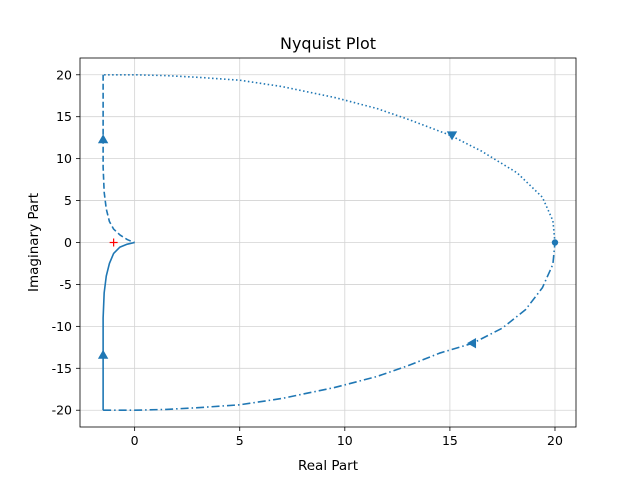  Describe the element at coordinates (68, 242) in the screenshot. I see `y-tick-label: 0` at that location.